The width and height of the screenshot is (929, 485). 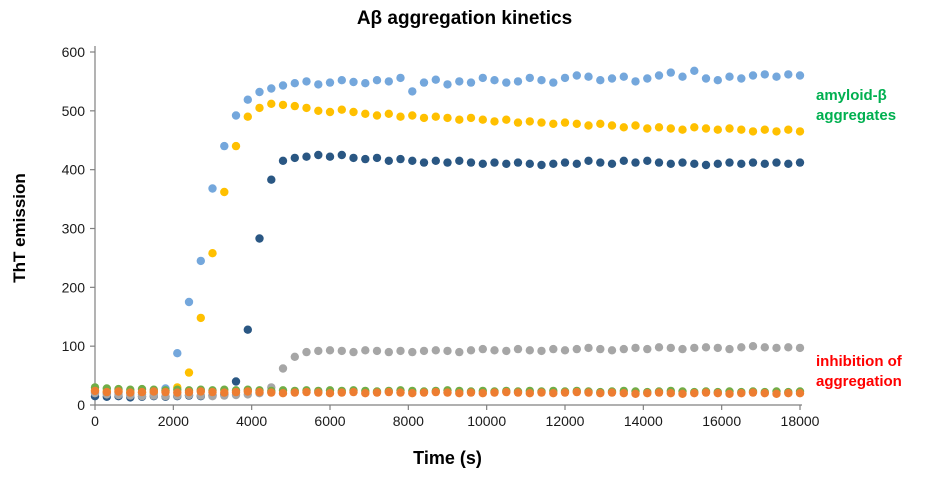 I want to click on svg-text: 100, so click(x=74, y=346).